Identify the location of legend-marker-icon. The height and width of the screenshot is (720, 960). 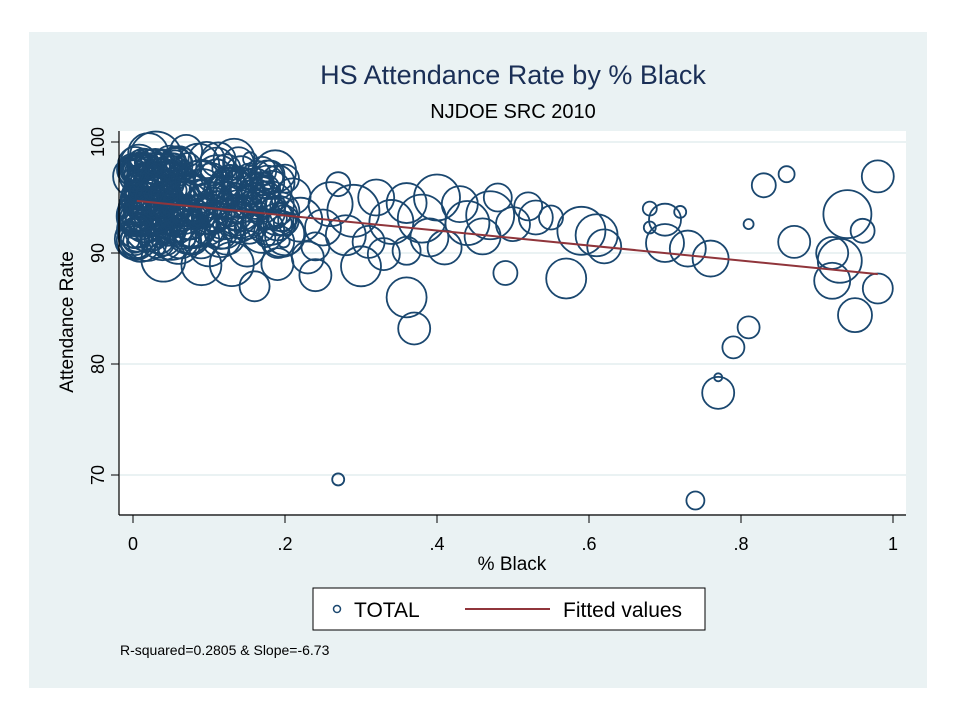
(337, 609).